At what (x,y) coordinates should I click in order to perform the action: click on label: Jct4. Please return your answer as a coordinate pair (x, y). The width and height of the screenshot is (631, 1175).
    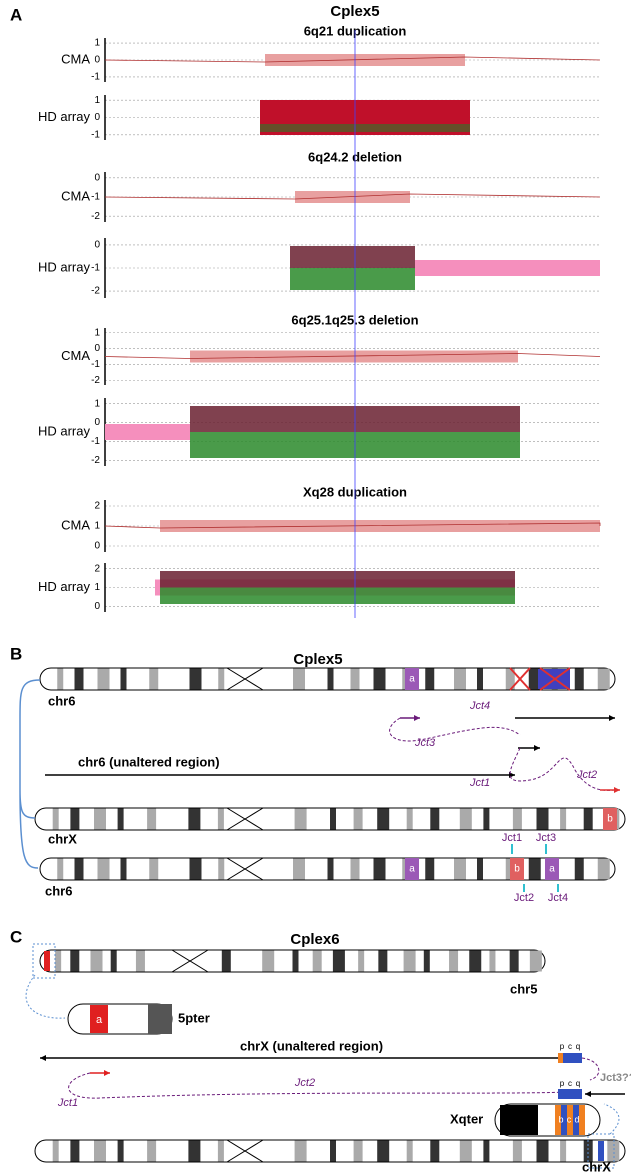
    Looking at the image, I should click on (479, 706).